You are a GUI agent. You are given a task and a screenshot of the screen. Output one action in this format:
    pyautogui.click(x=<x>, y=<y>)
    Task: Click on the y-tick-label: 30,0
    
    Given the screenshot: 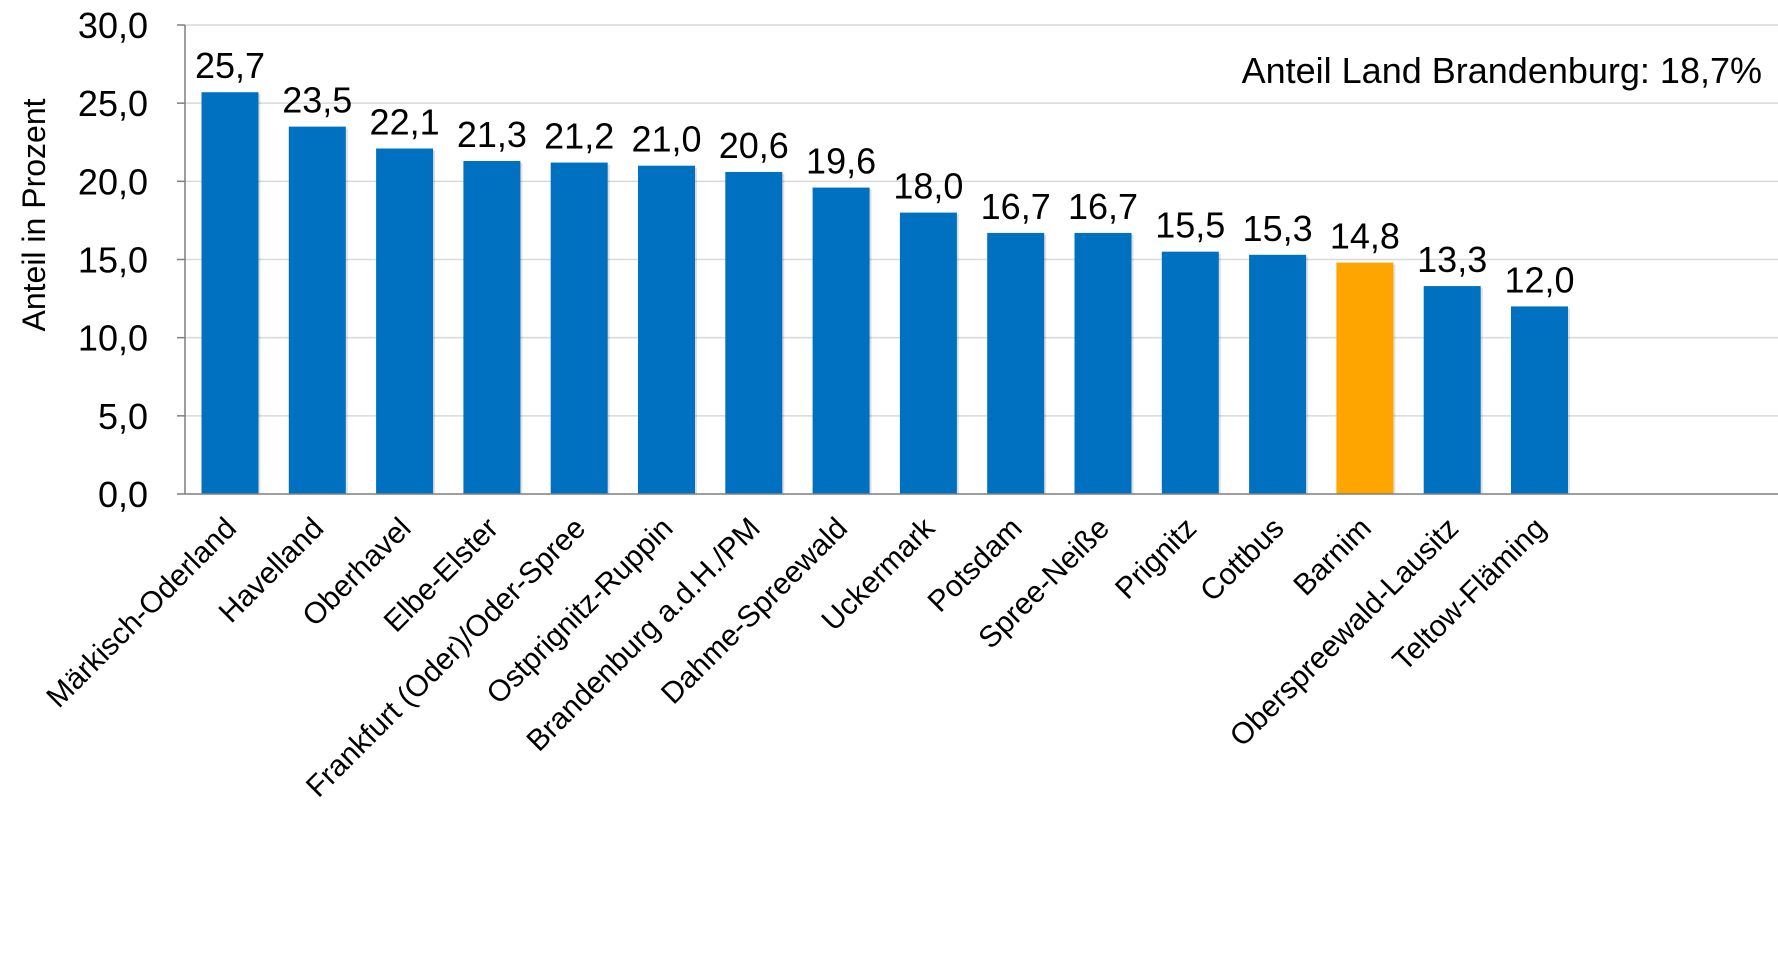 What is the action you would take?
    pyautogui.click(x=113, y=25)
    